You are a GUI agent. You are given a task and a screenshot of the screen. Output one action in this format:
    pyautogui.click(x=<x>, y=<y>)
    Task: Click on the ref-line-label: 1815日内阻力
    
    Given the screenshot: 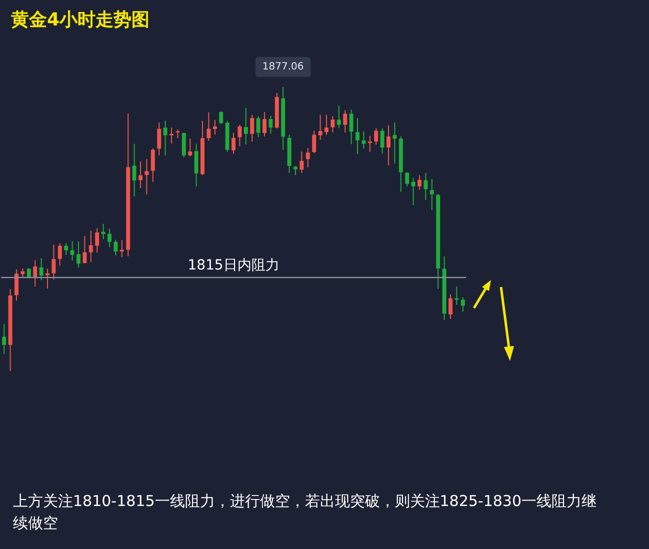 What is the action you would take?
    pyautogui.click(x=234, y=265)
    